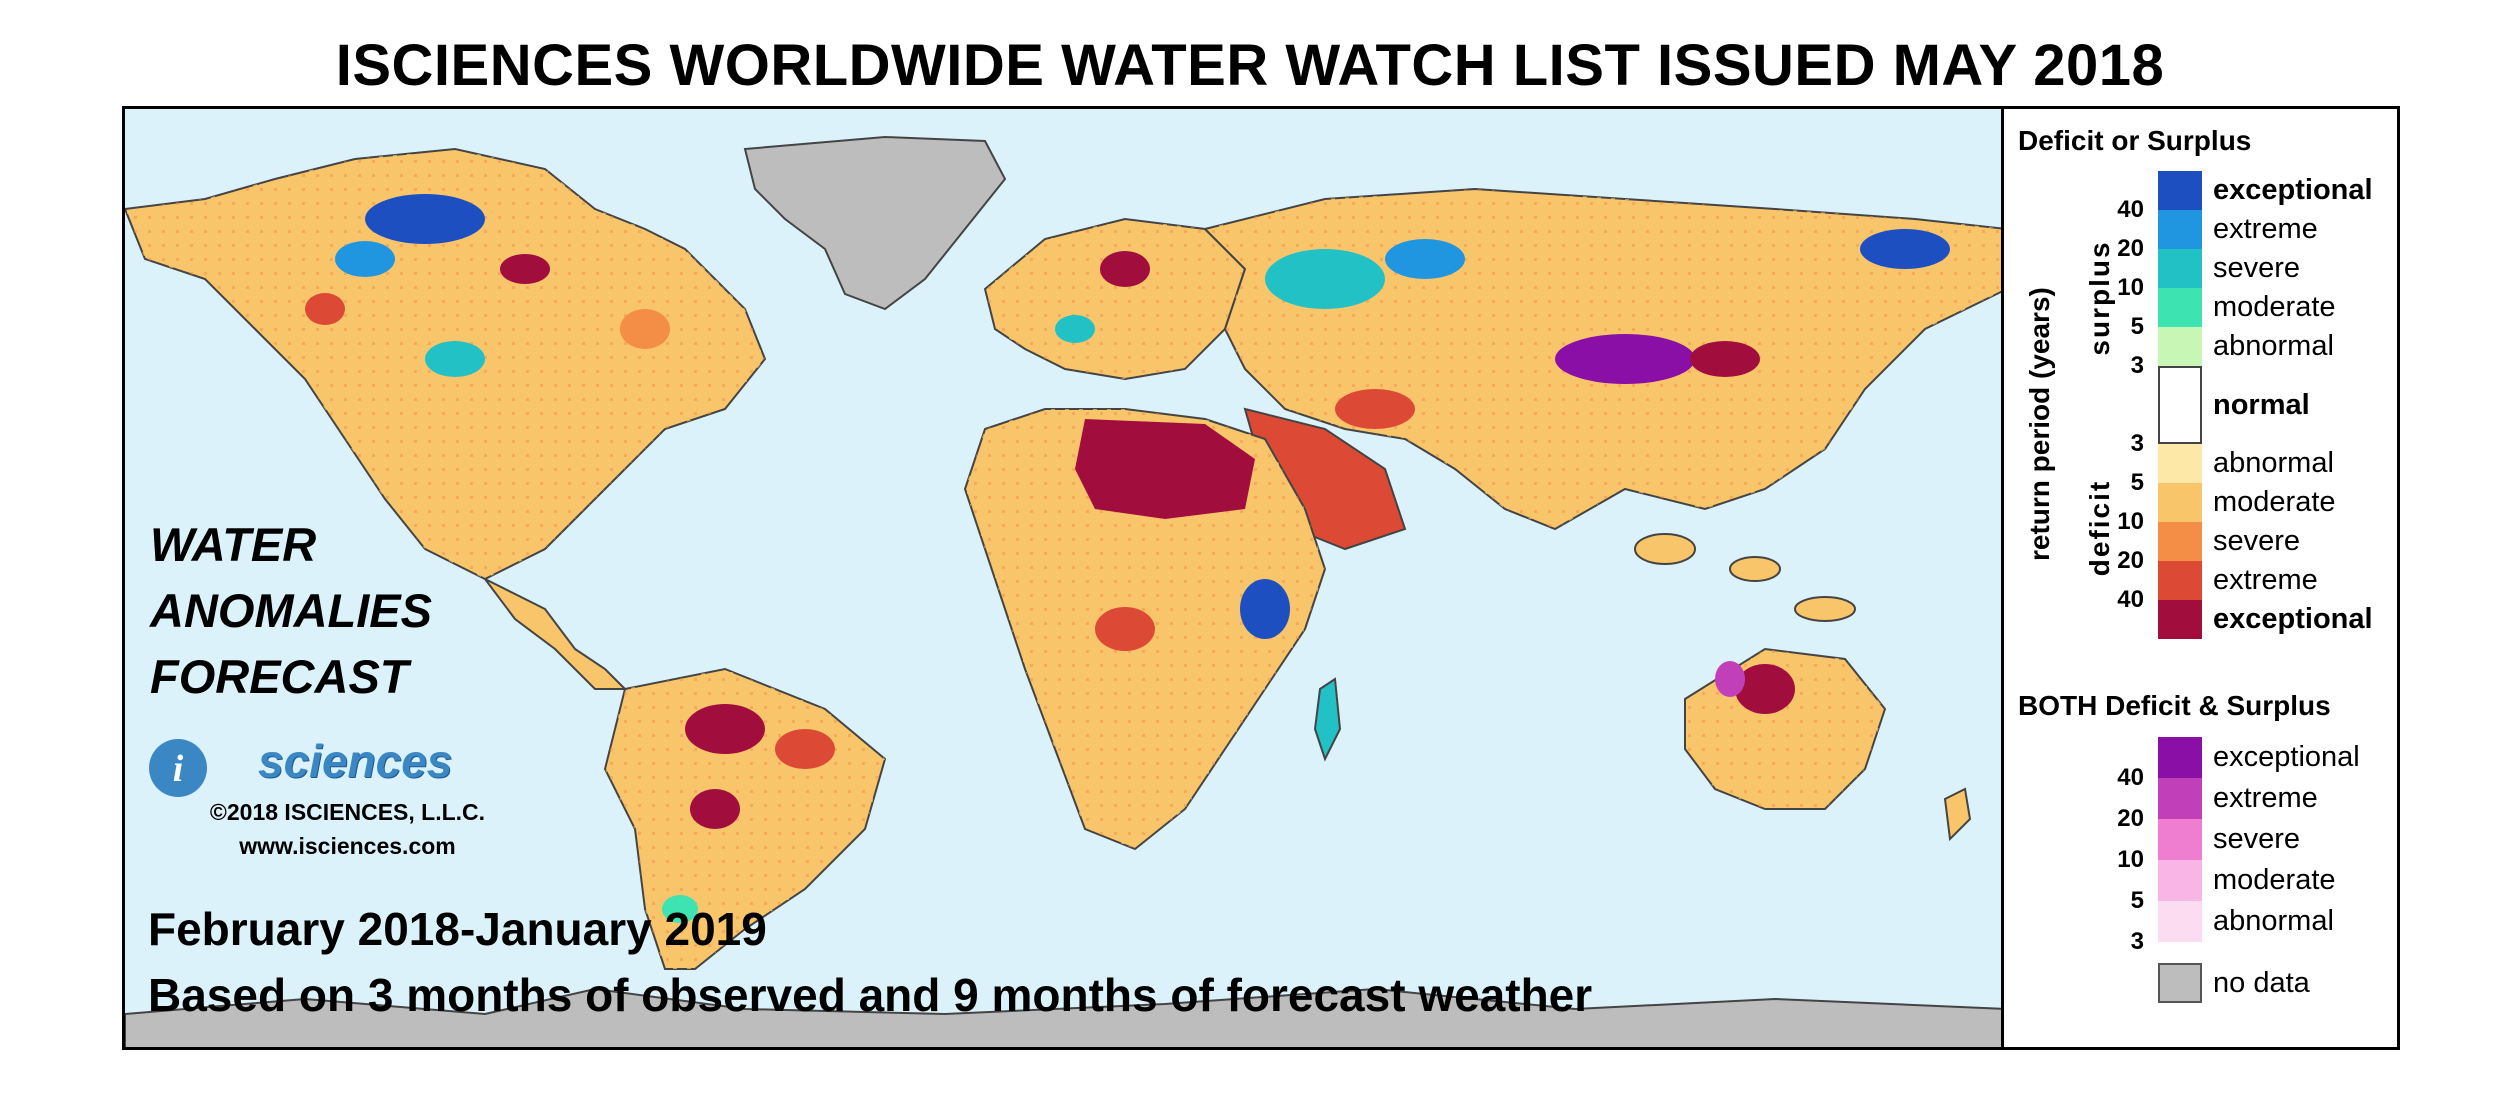 Image resolution: width=2500 pixels, height=1114 pixels. What do you see at coordinates (2257, 541) in the screenshot?
I see `legend-deficit-label-severe: severe` at bounding box center [2257, 541].